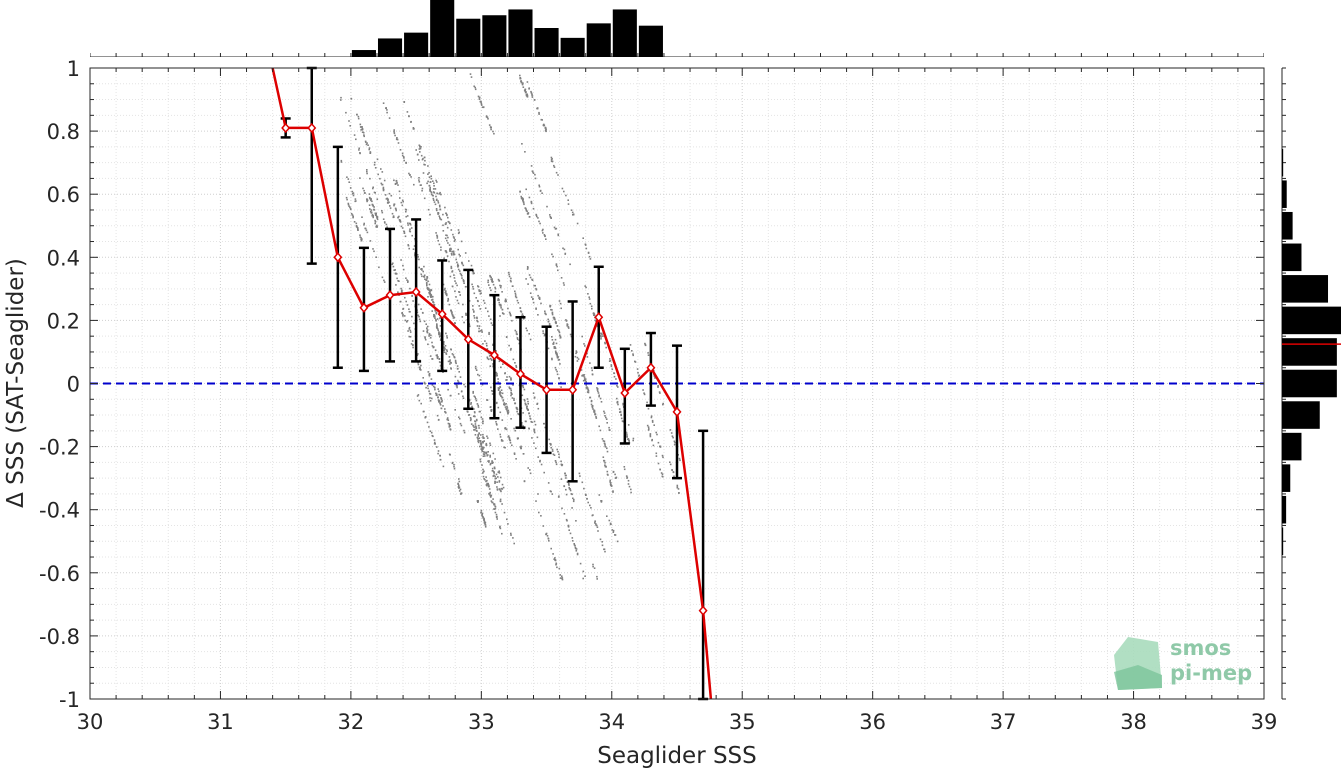 The height and width of the screenshot is (770, 1341). Describe the element at coordinates (677, 28) in the screenshot. I see `top-histogram` at that location.